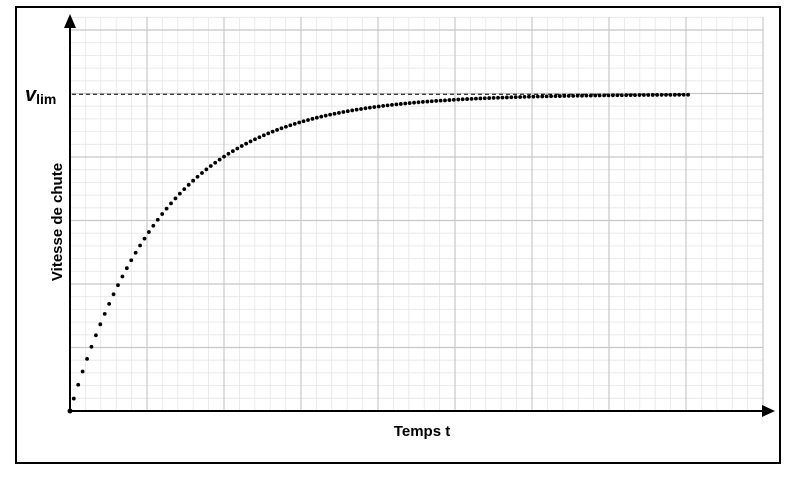 Image resolution: width=802 pixels, height=481 pixels. I want to click on x-axis-arrow-icon, so click(768, 411).